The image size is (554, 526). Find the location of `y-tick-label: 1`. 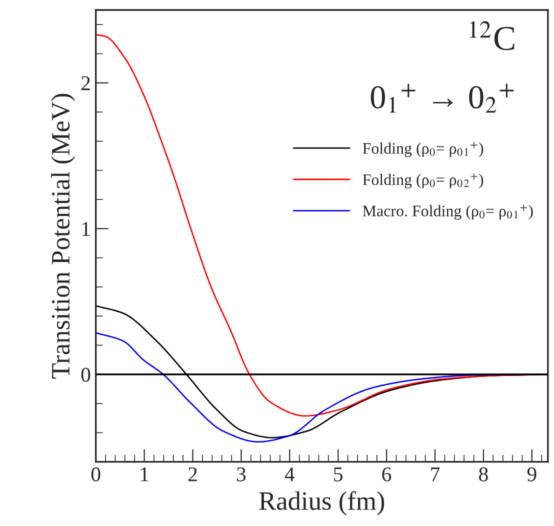

y-tick-label: 1 is located at coordinates (86, 229).